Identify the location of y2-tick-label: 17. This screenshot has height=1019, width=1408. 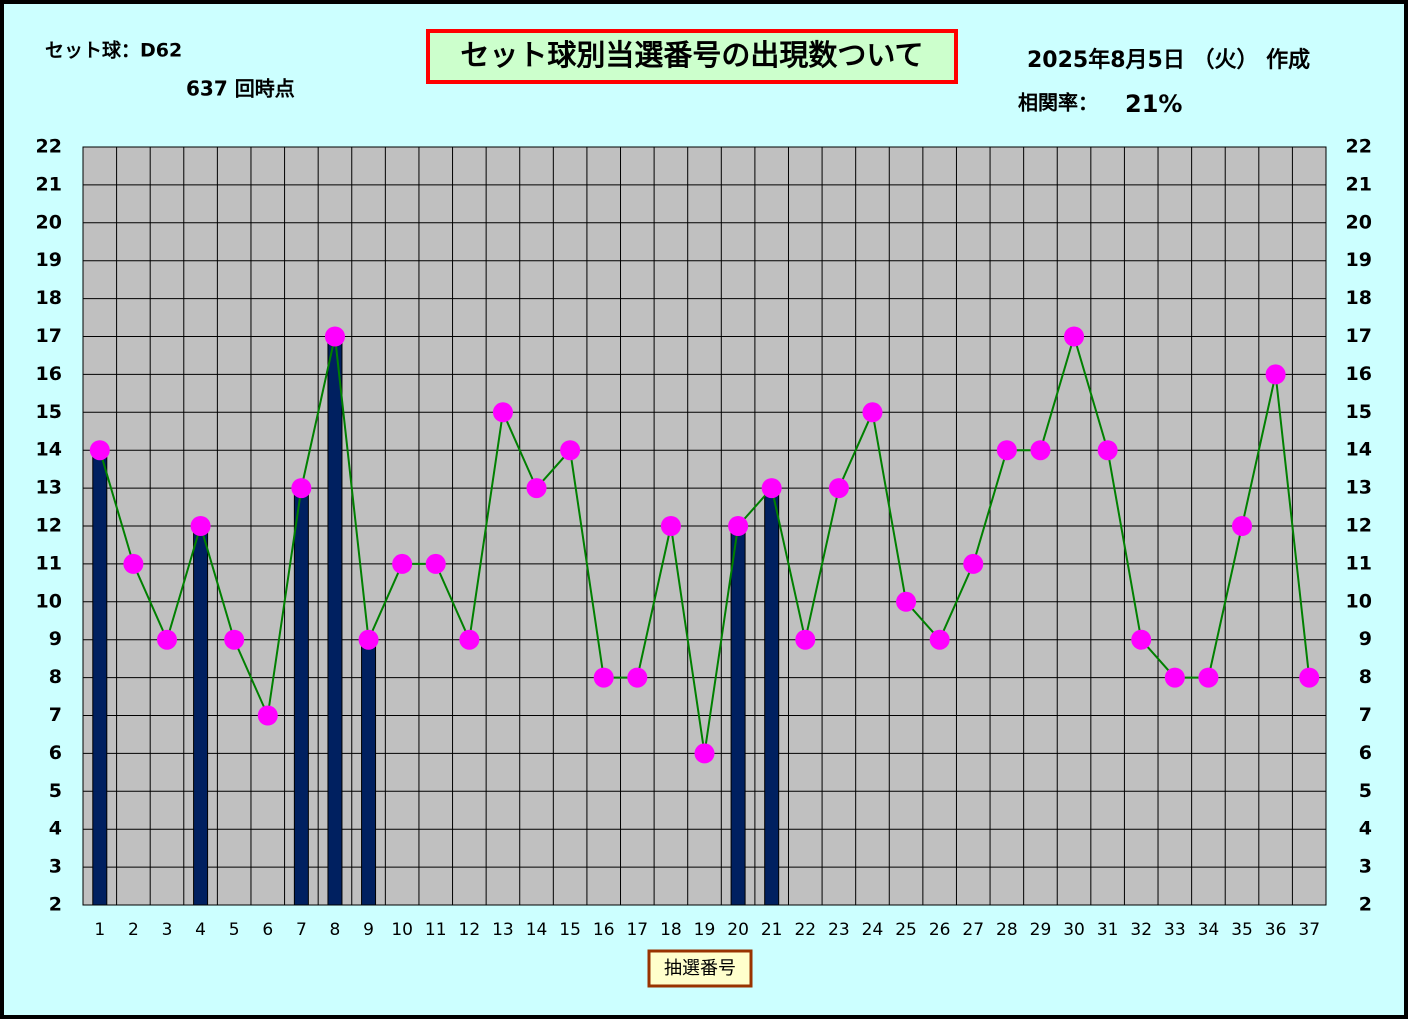
(1359, 336).